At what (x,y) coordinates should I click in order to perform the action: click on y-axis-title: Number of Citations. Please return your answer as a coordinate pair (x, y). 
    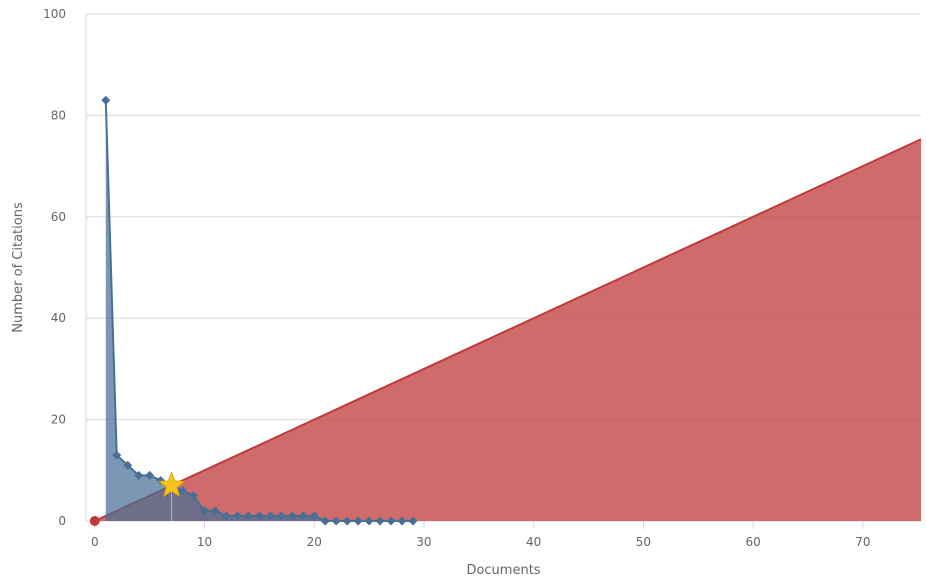
    Looking at the image, I should click on (18, 267).